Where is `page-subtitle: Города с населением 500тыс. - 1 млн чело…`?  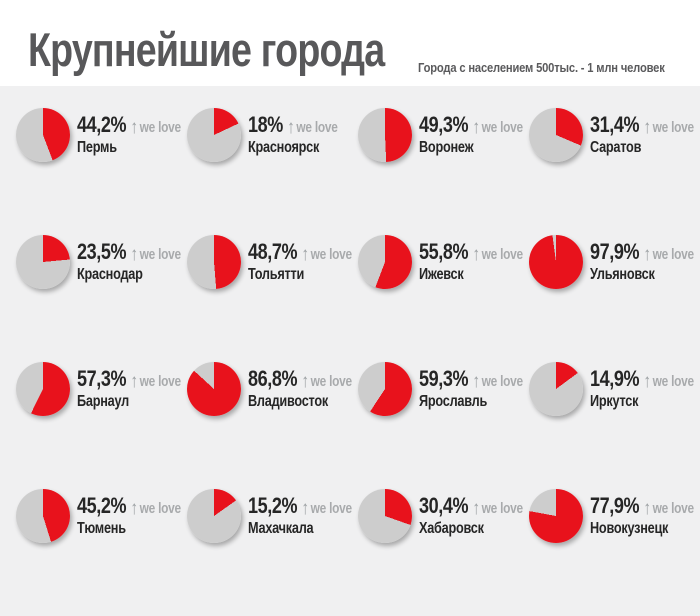 page-subtitle: Города с населением 500тыс. - 1 млн чело… is located at coordinates (541, 67).